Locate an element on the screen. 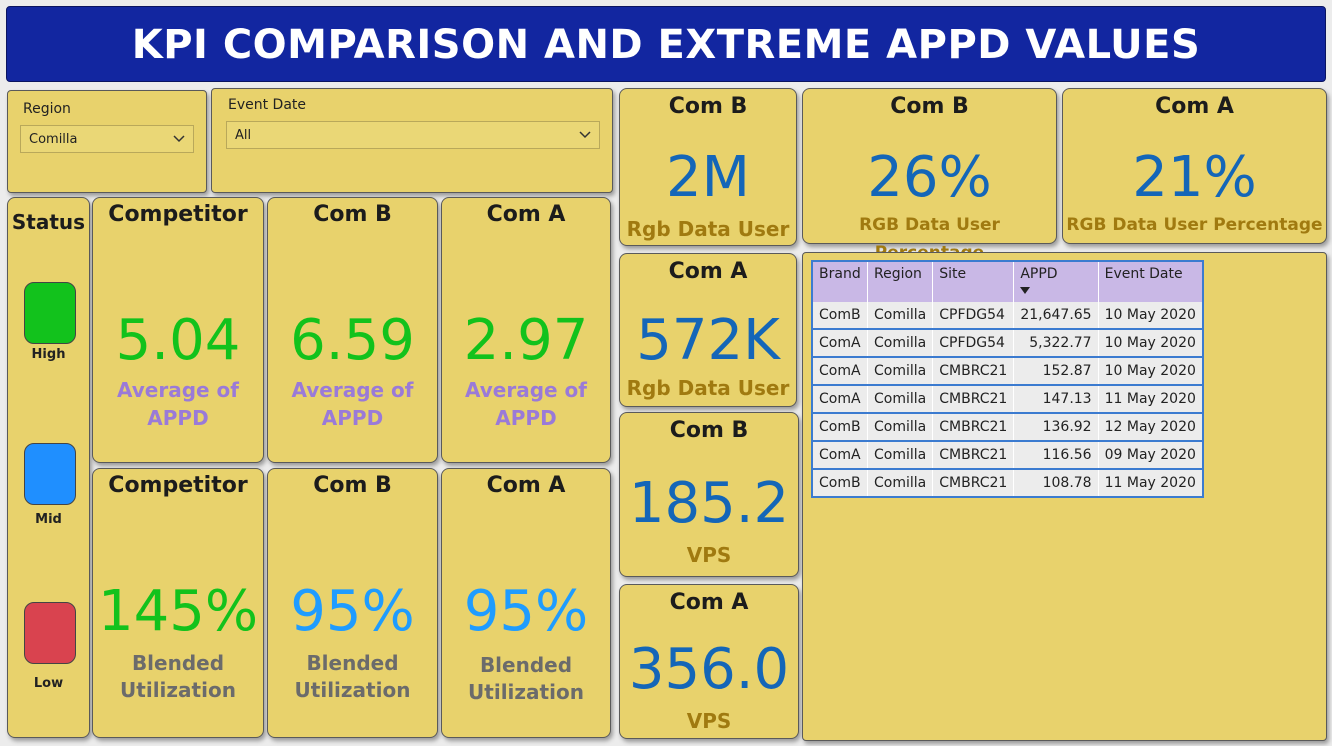 Image resolution: width=1332 pixels, height=746 pixels. column-header-brand: Brand is located at coordinates (840, 281).